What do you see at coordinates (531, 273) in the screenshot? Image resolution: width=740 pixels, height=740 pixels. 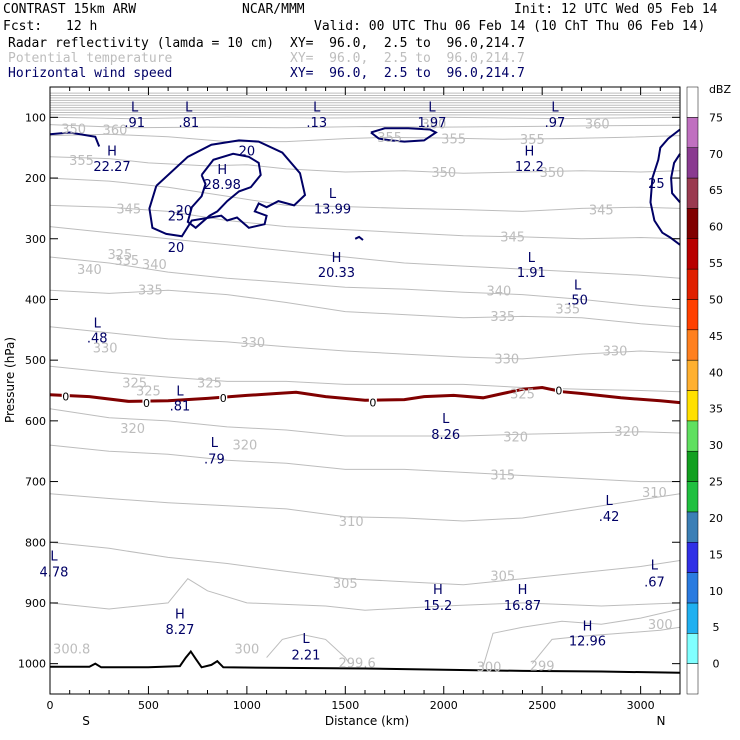 I see `wind-label-21: 1.91` at bounding box center [531, 273].